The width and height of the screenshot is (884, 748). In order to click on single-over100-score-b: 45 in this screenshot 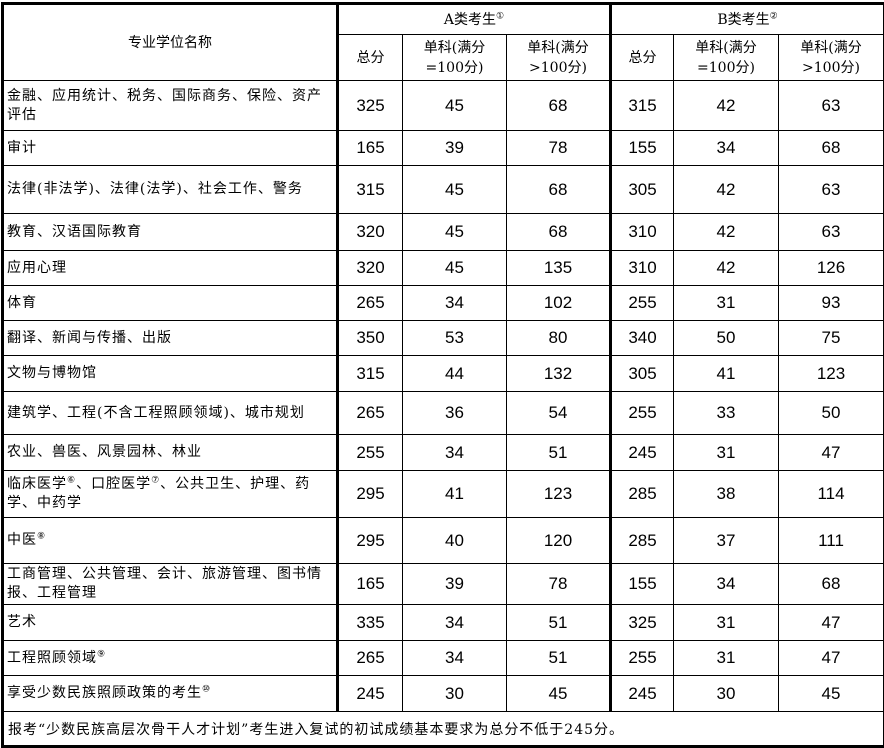, I will do `click(831, 693)`.